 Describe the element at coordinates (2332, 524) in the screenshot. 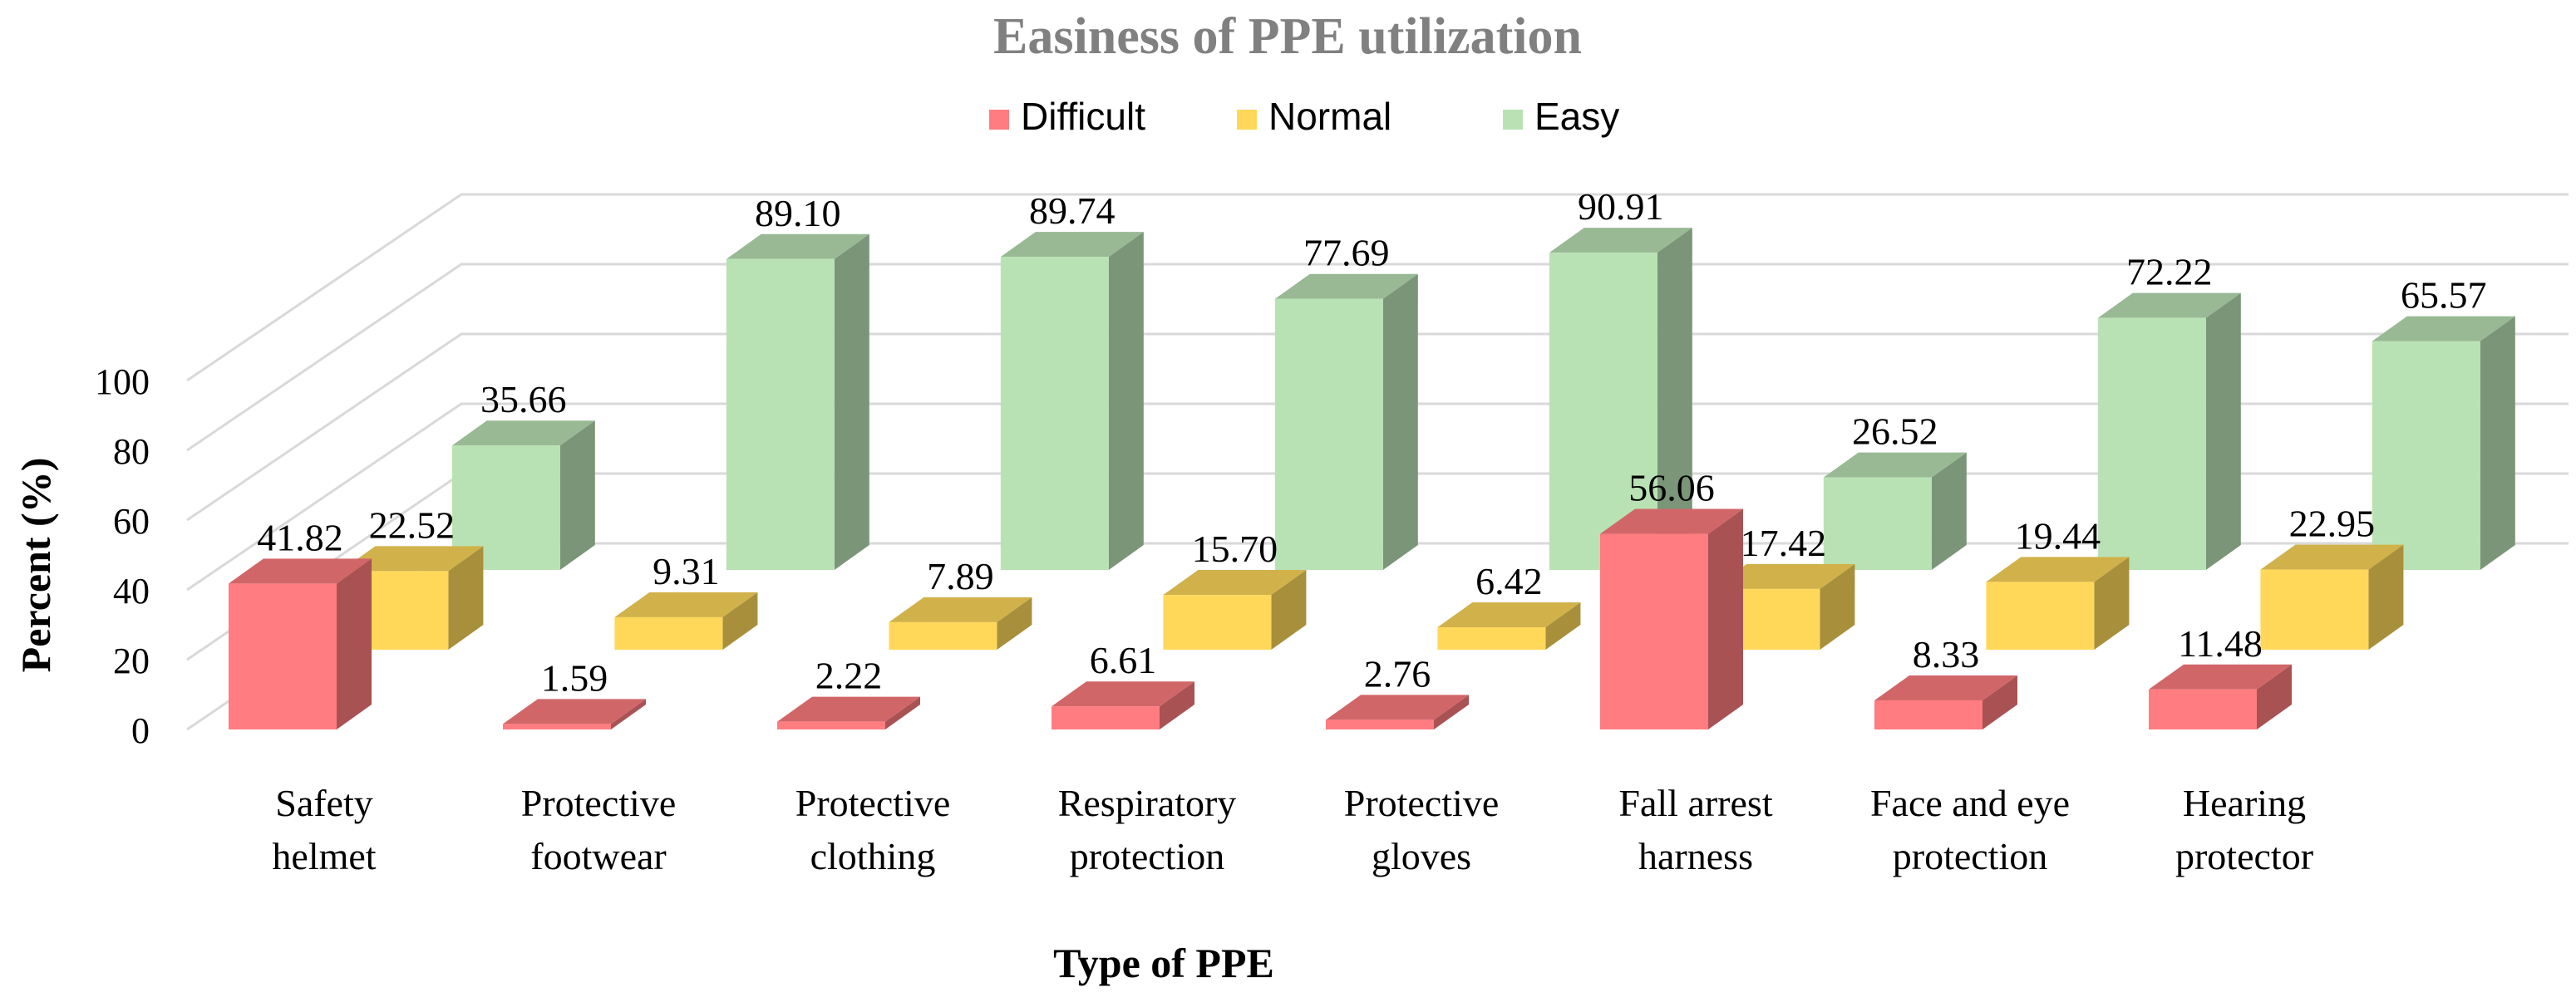

I see `data-label-normal: 22.95` at that location.